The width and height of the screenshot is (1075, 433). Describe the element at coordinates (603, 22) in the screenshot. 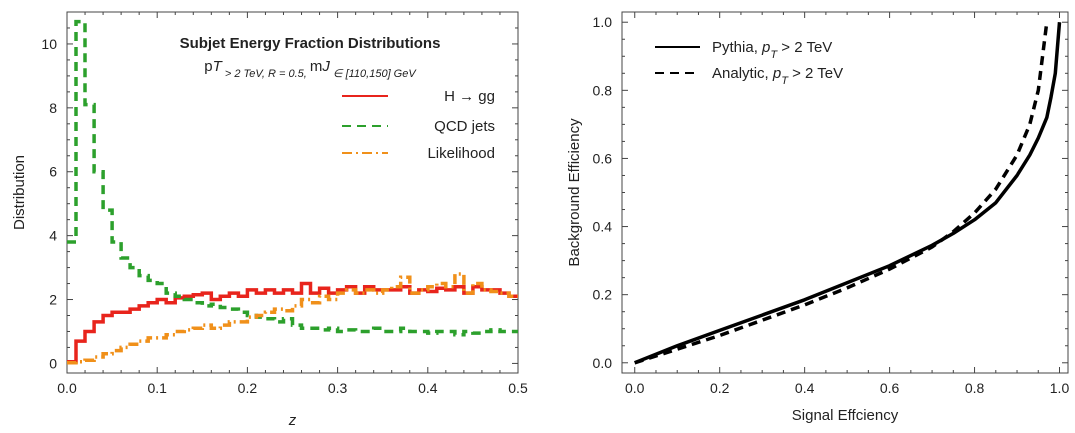

I see `right-y-tick-label: 1.0` at that location.